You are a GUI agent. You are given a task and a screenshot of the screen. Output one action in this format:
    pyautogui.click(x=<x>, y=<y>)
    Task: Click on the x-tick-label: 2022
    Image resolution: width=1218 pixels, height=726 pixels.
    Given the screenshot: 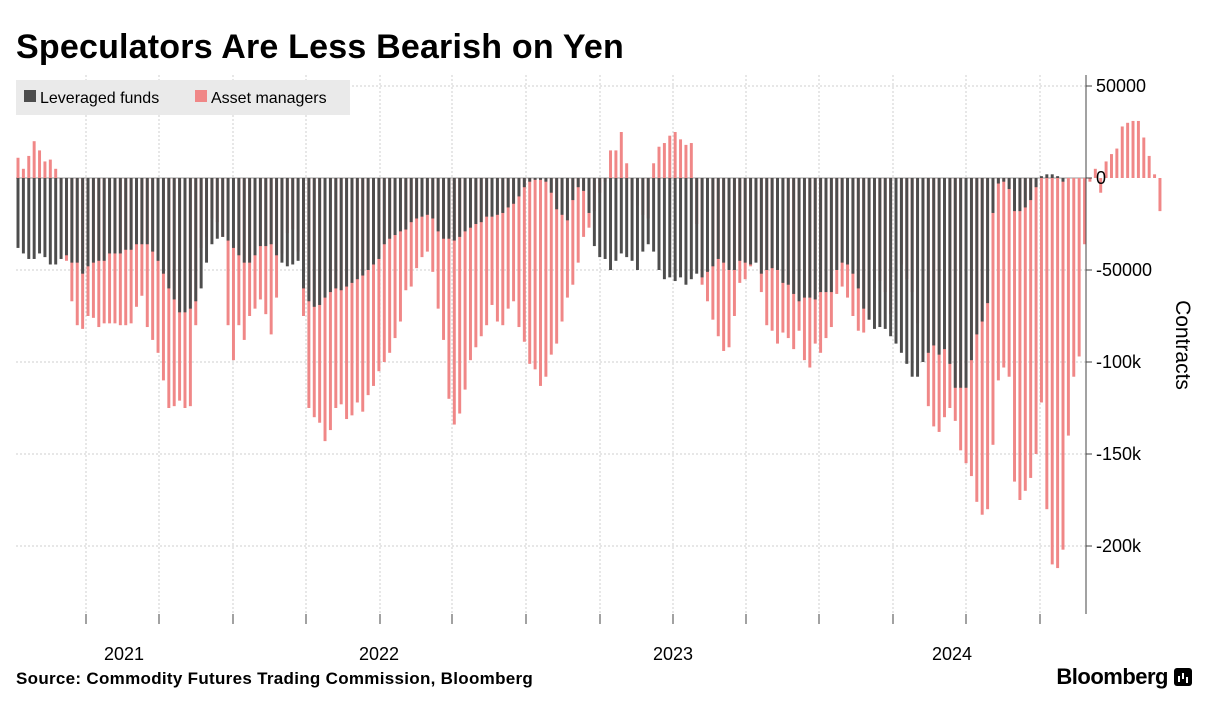 What is the action you would take?
    pyautogui.click(x=379, y=652)
    